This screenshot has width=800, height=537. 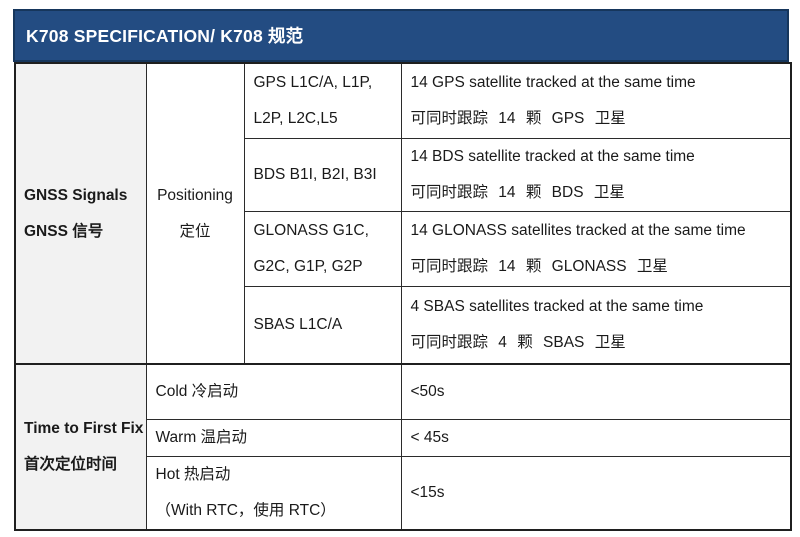 I want to click on ttff-label-en: Time to First Fix, so click(x=84, y=428).